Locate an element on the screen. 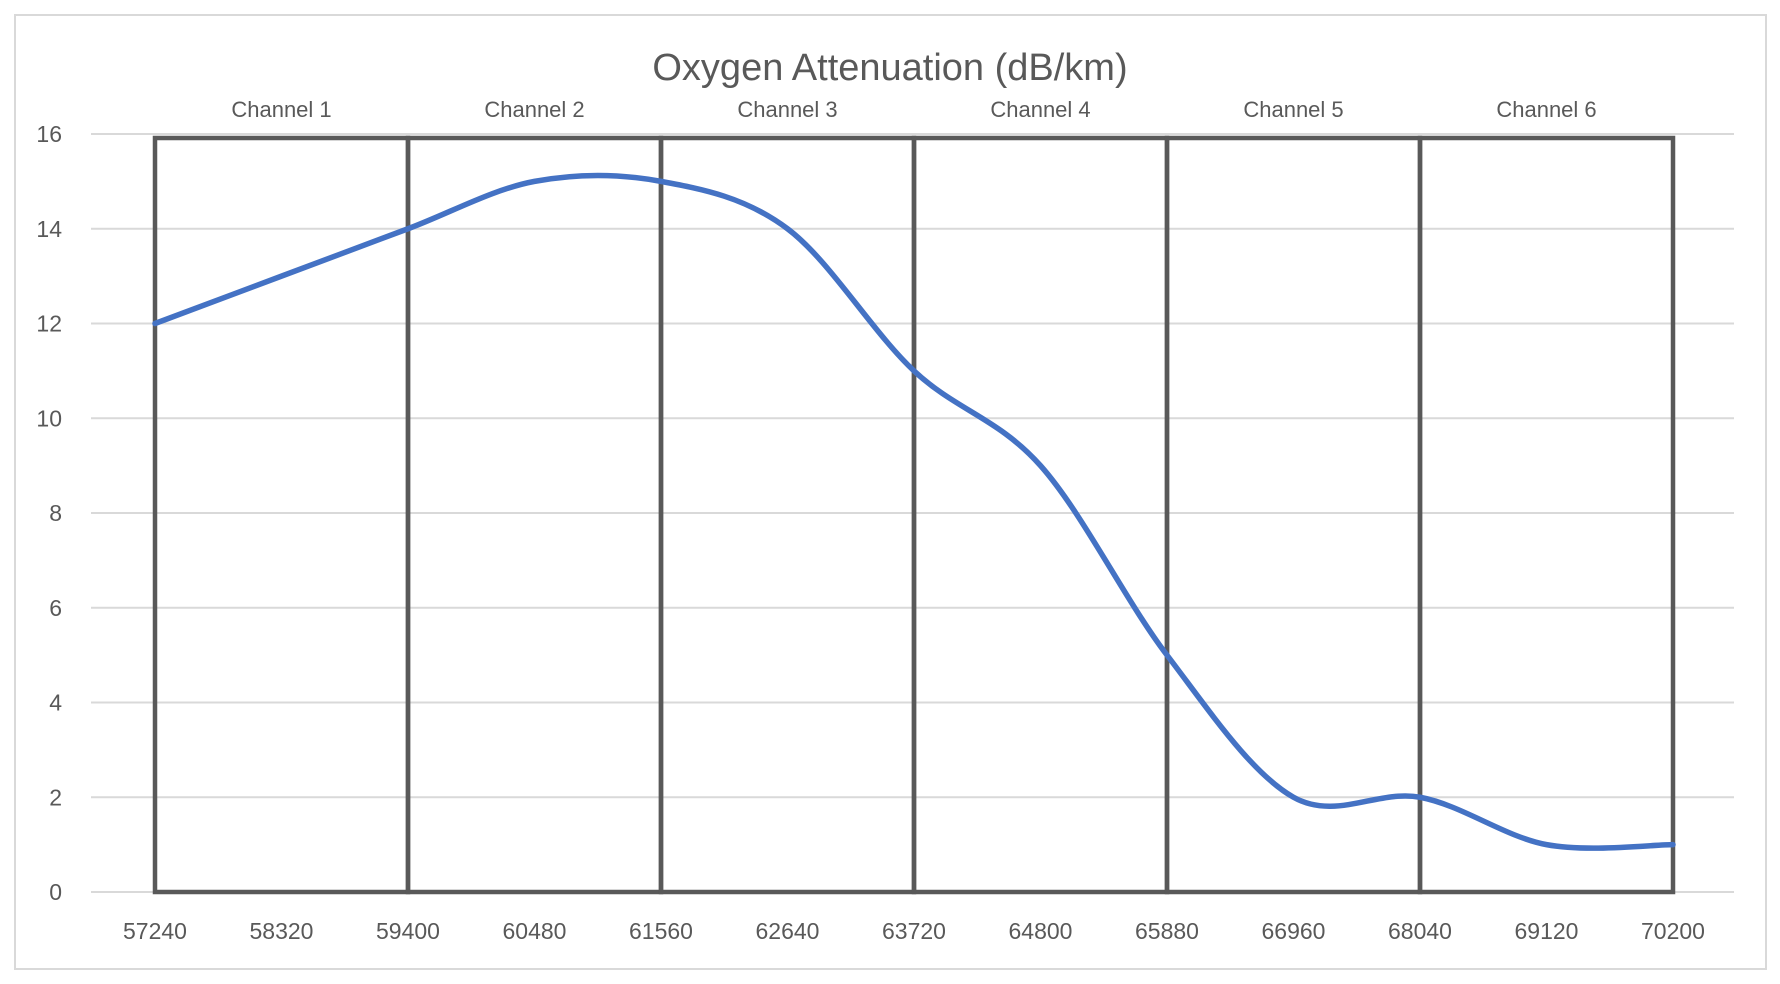 The image size is (1780, 984). y-tick-label: 8 is located at coordinates (55, 513).